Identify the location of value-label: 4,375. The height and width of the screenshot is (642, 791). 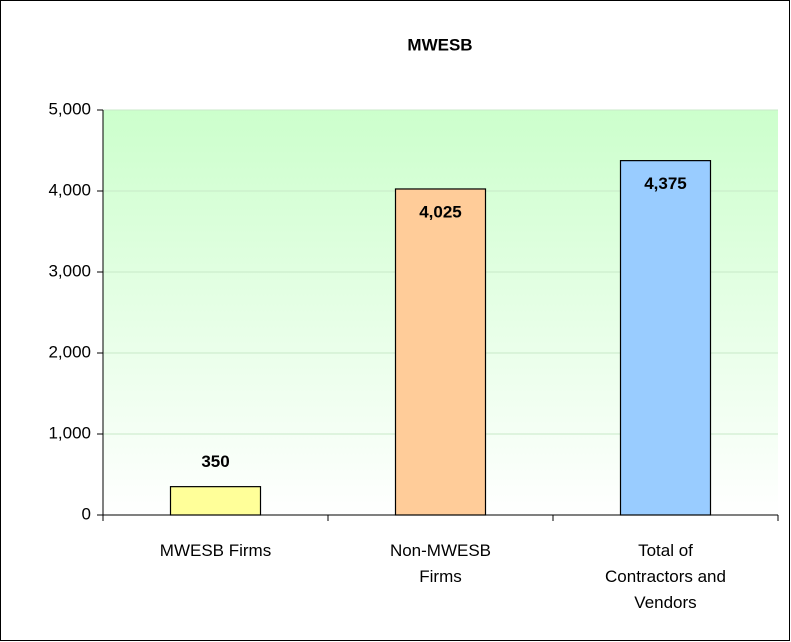
(665, 183).